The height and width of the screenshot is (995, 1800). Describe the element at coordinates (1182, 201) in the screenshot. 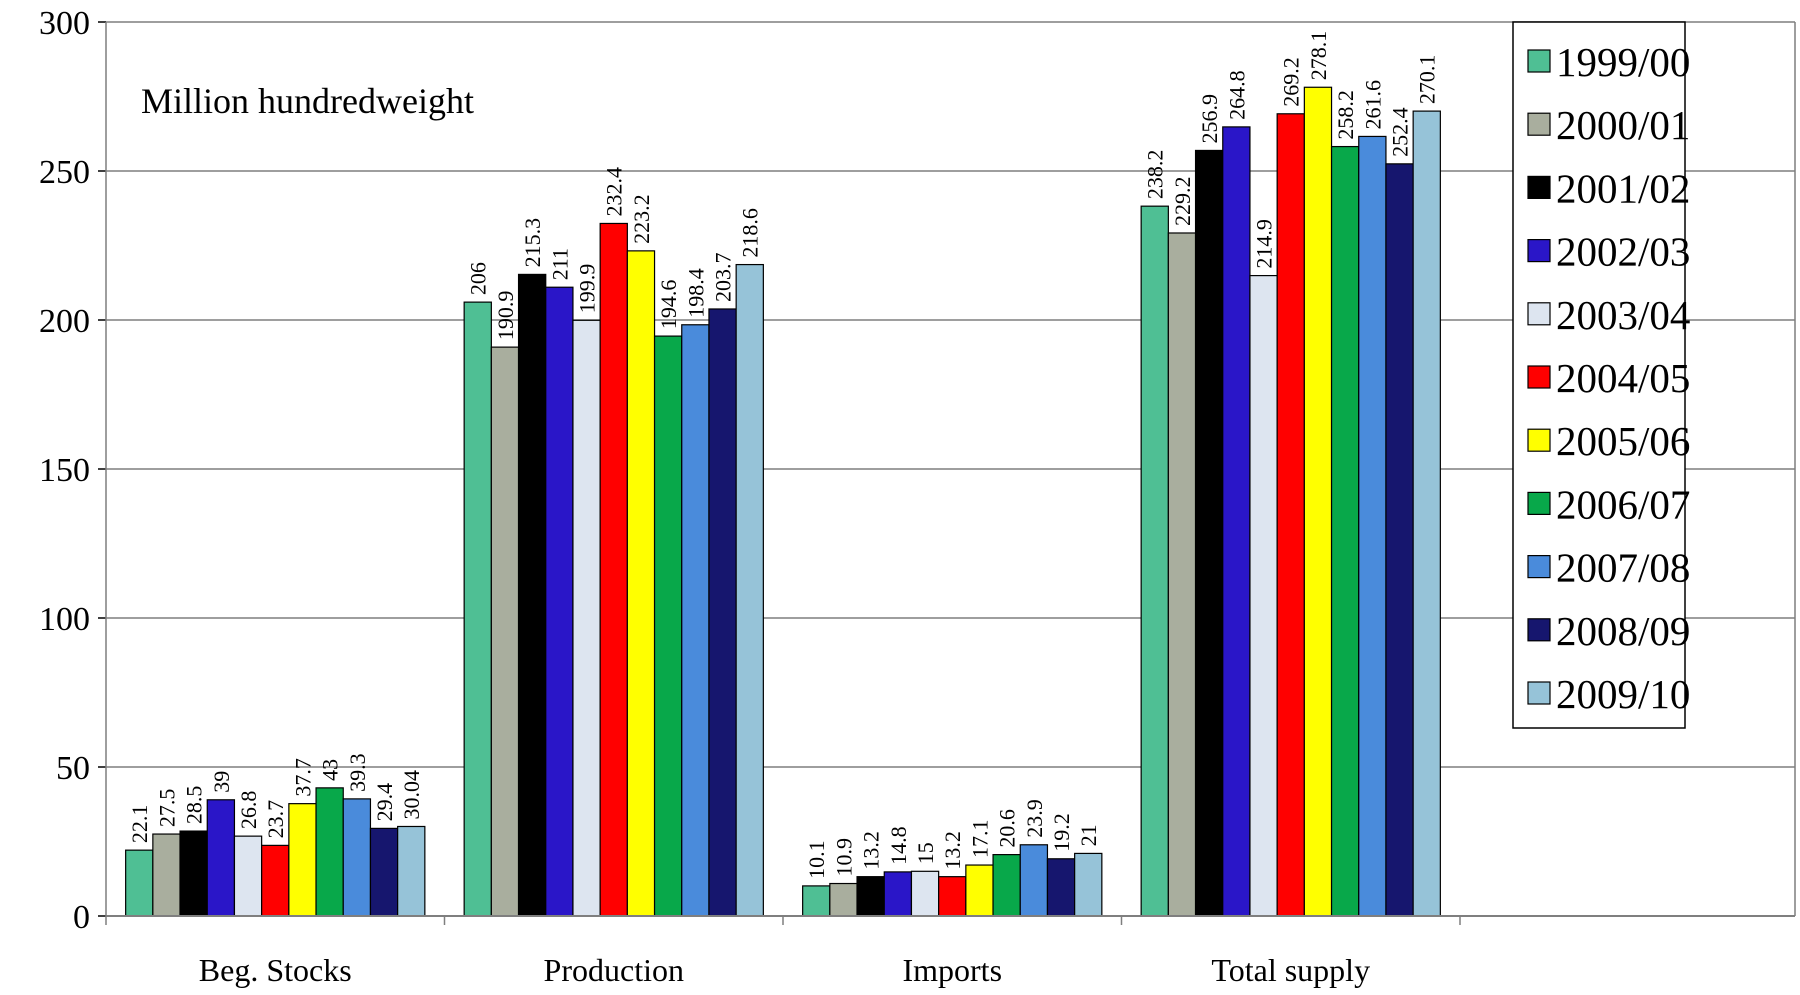

I see `data-label-2000-01-3: 229.2` at that location.